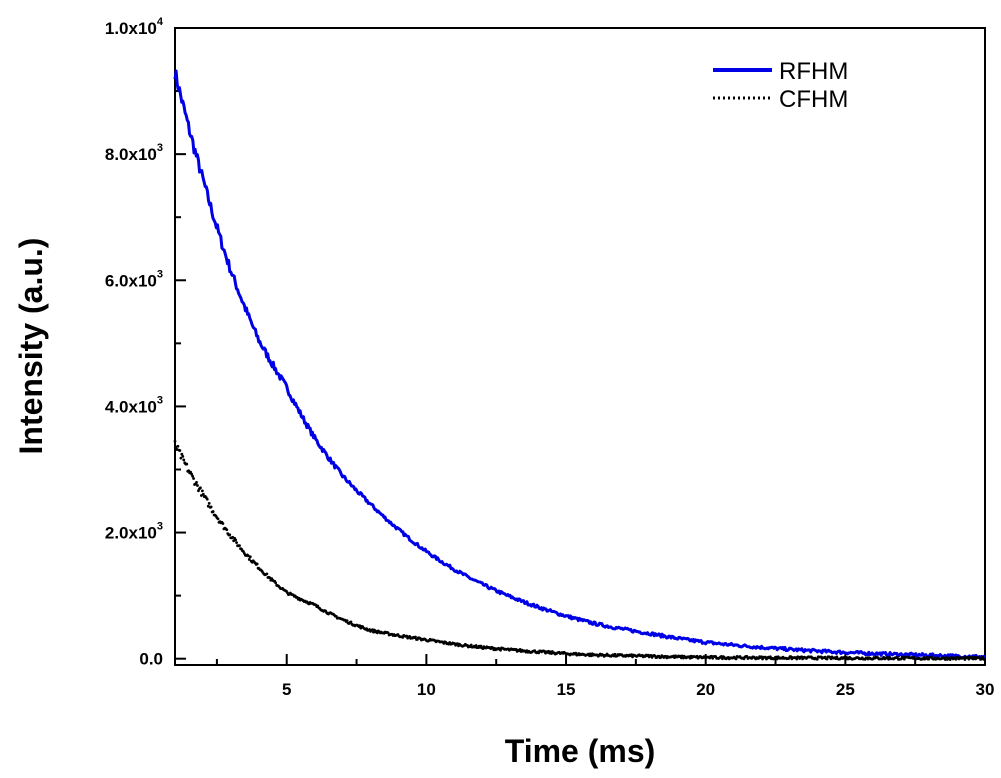  I want to click on y-axis-ticks: 0.0 2.0x10³ 4.0x10³ 6.0x10³ 8.0x10³ 1.0x10⁴, so click(145, 342).